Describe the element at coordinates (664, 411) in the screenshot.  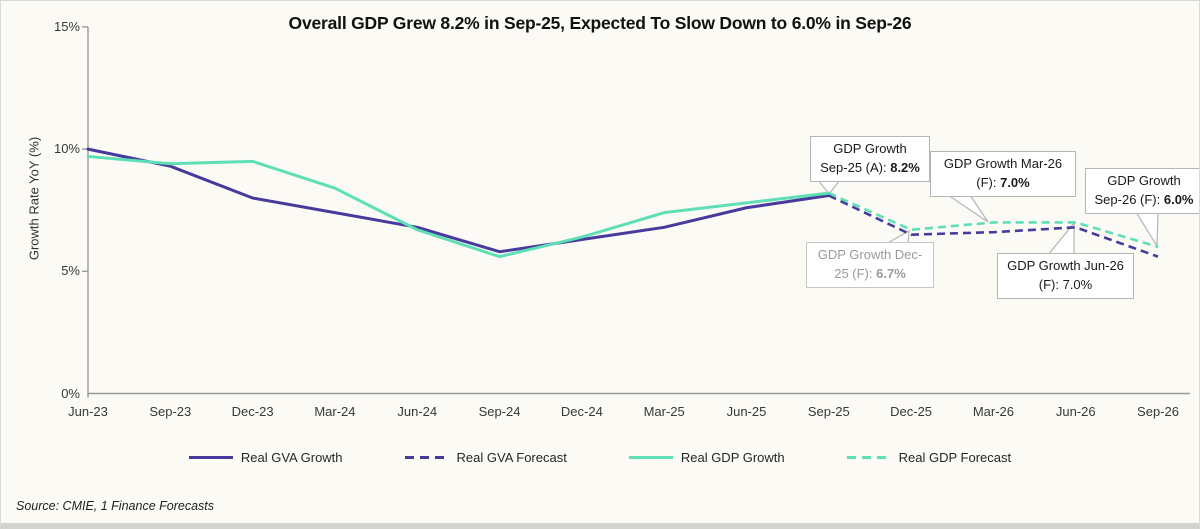
I see `x-tick-label: Mar-25` at that location.